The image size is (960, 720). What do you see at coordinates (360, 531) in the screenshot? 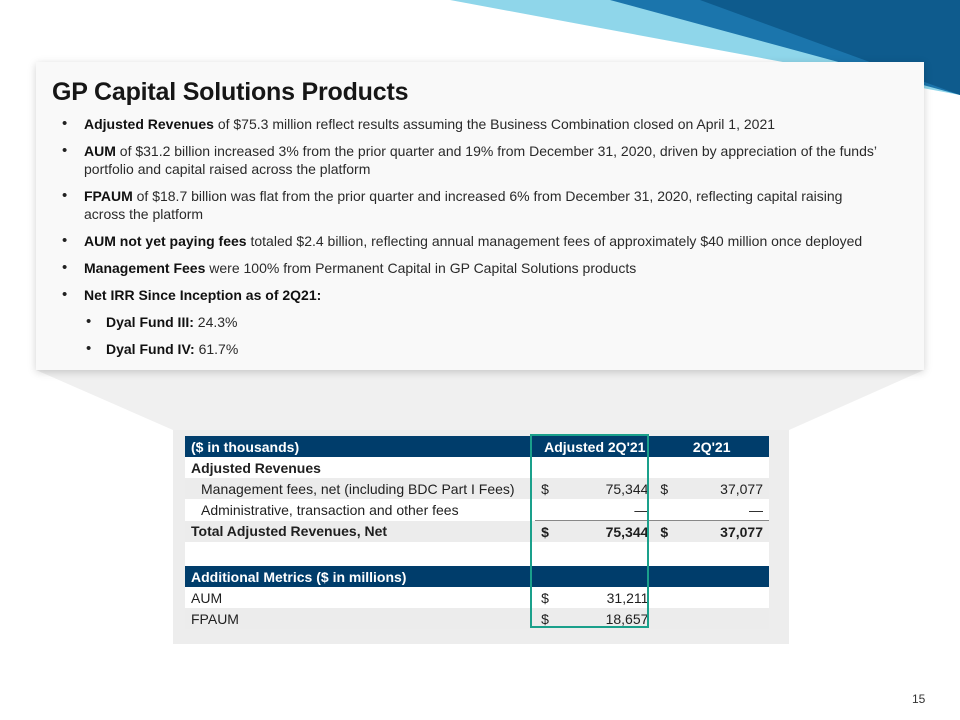
I see `total-label: Total Adjusted Revenues, Net` at bounding box center [360, 531].